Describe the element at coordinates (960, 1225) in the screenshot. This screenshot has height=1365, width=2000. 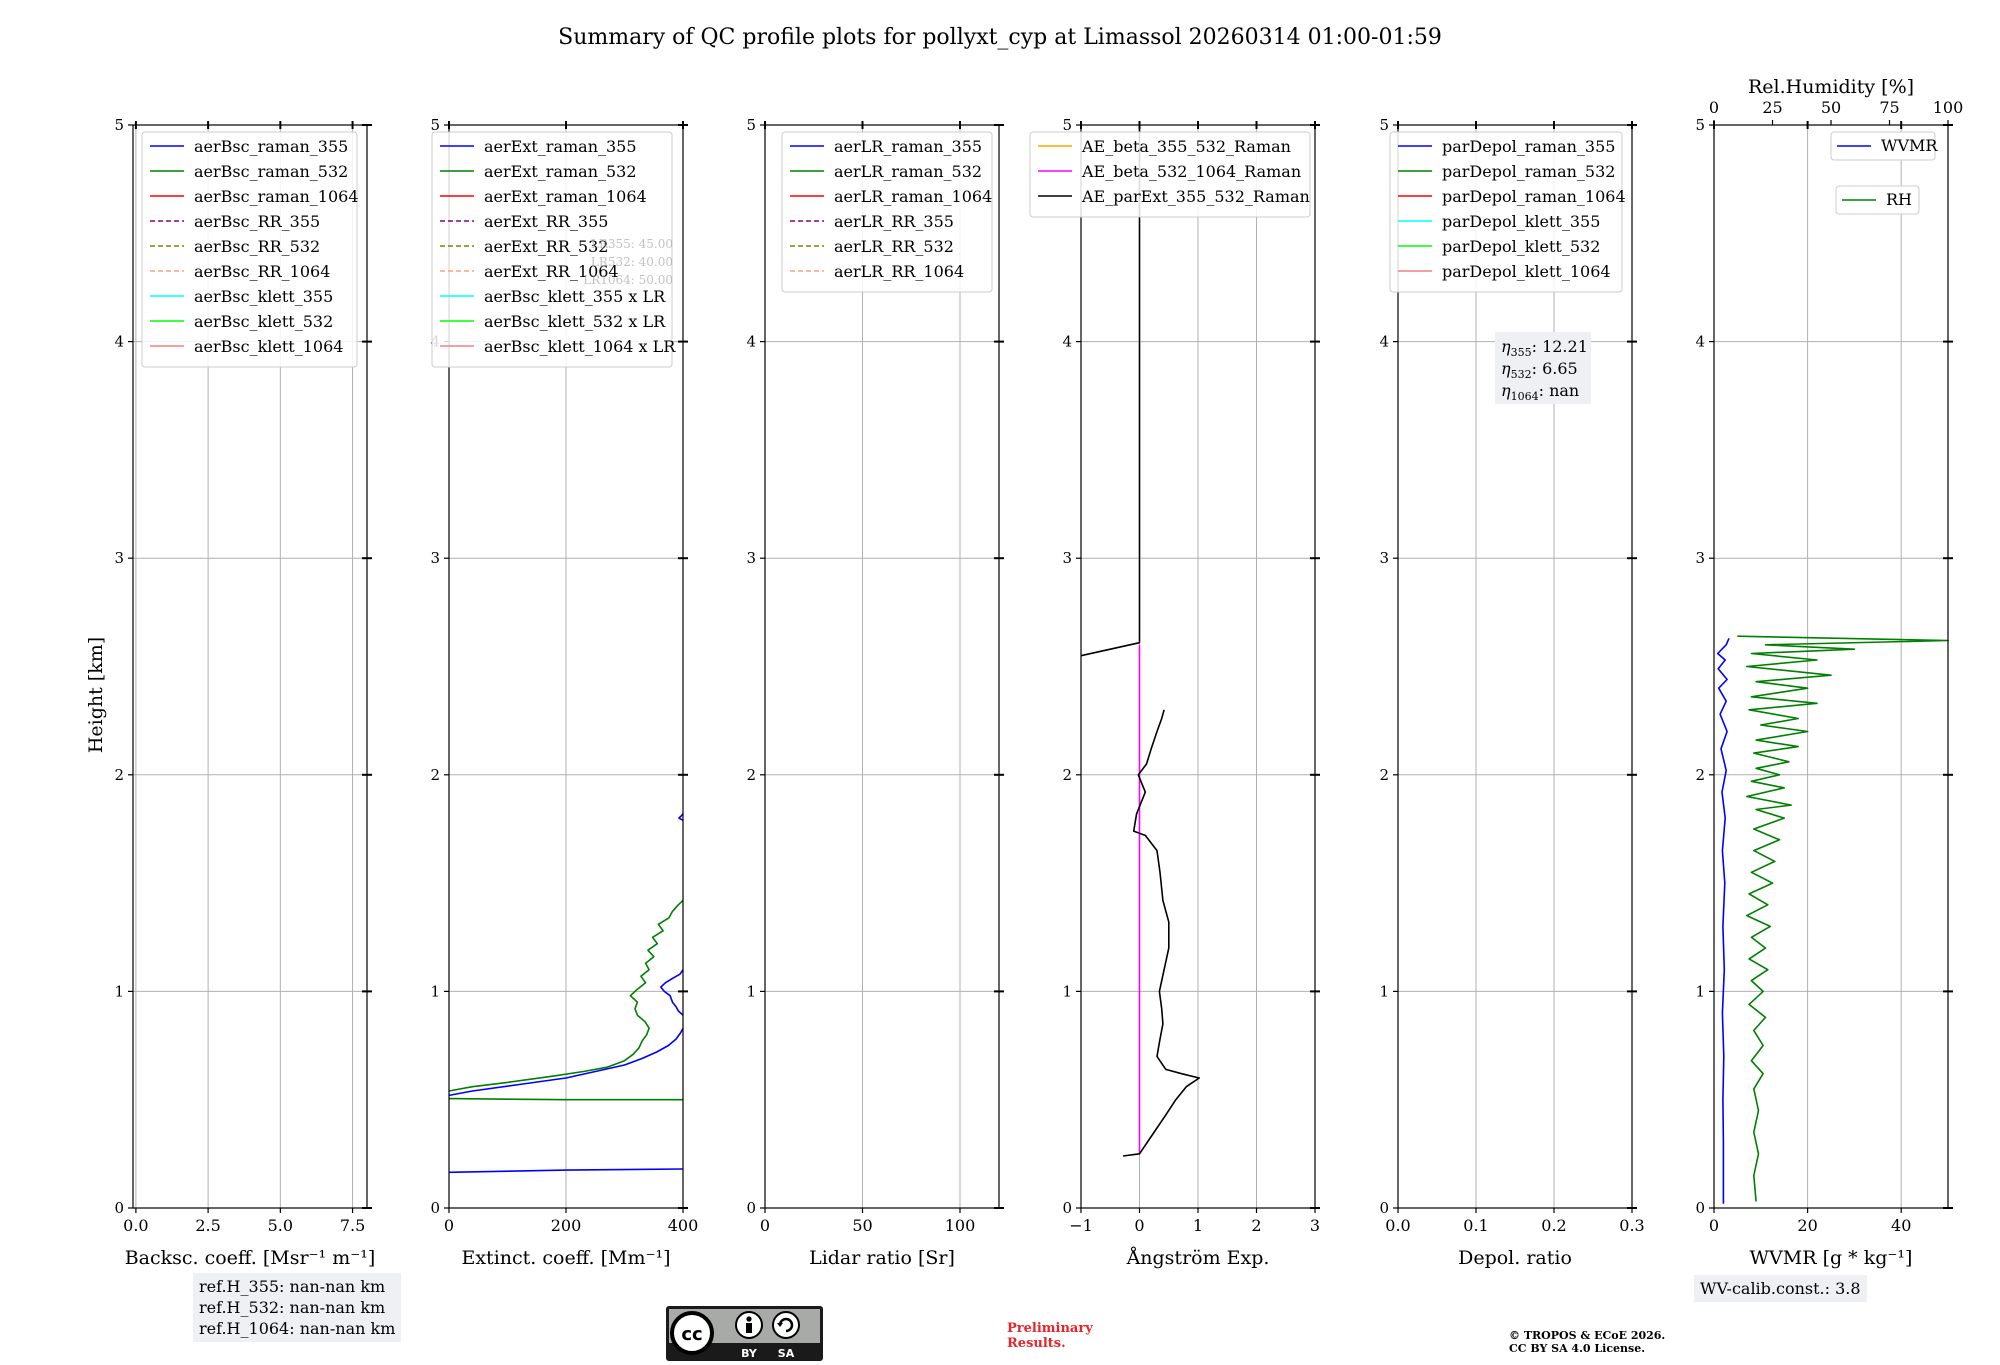
I see `x-tick-label: 100` at that location.